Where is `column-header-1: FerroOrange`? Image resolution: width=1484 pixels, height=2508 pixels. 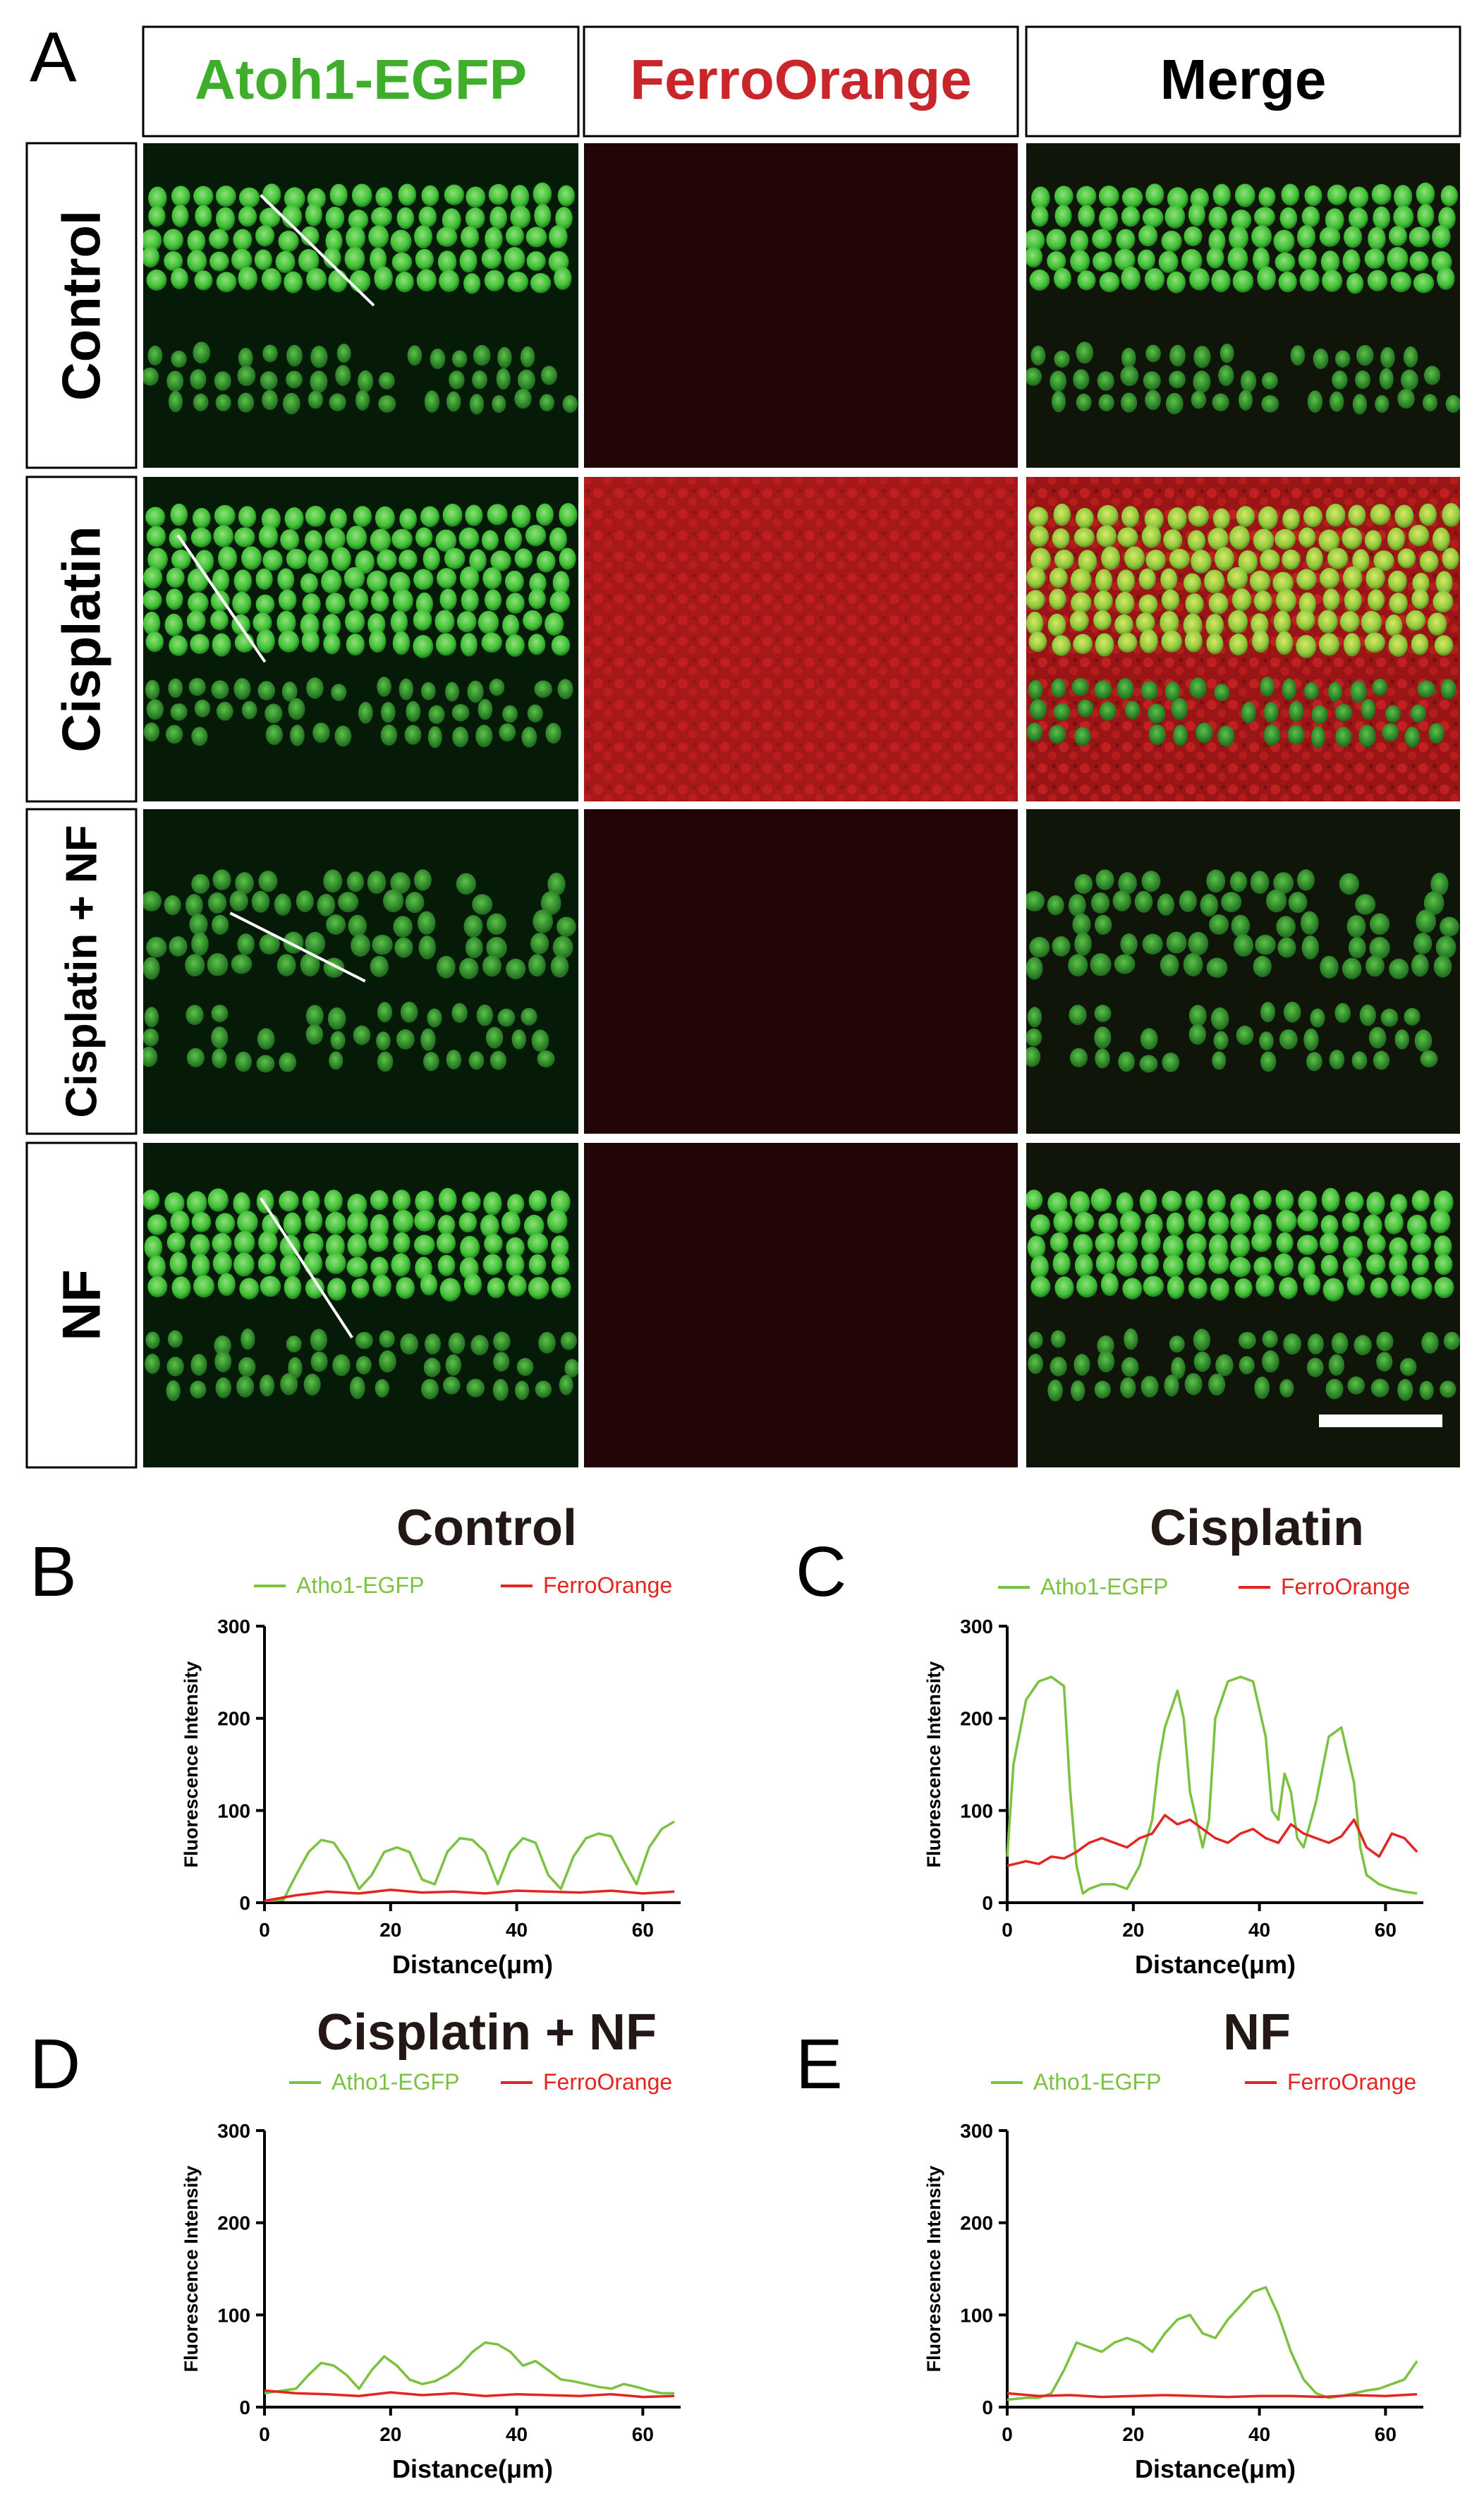 column-header-1: FerroOrange is located at coordinates (801, 81).